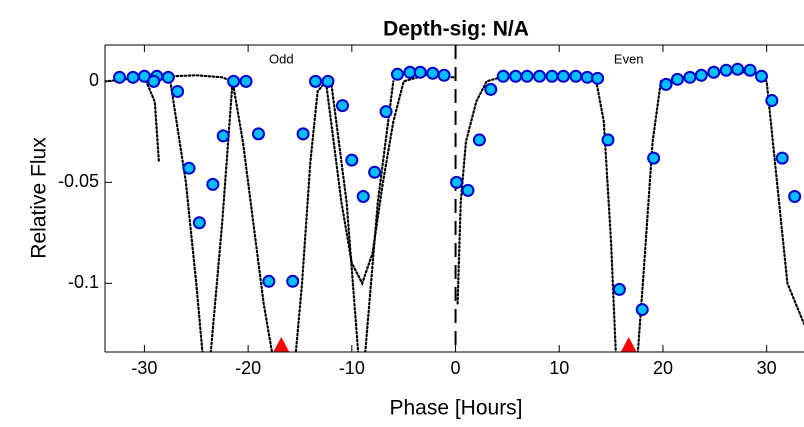 The image size is (804, 427). Describe the element at coordinates (94, 80) in the screenshot. I see `y-tick-label: 0` at that location.